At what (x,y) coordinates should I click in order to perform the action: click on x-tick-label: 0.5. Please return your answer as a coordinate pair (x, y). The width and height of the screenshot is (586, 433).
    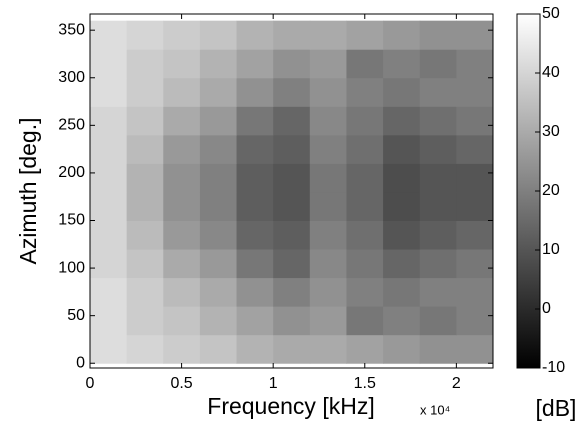
    Looking at the image, I should click on (181, 383).